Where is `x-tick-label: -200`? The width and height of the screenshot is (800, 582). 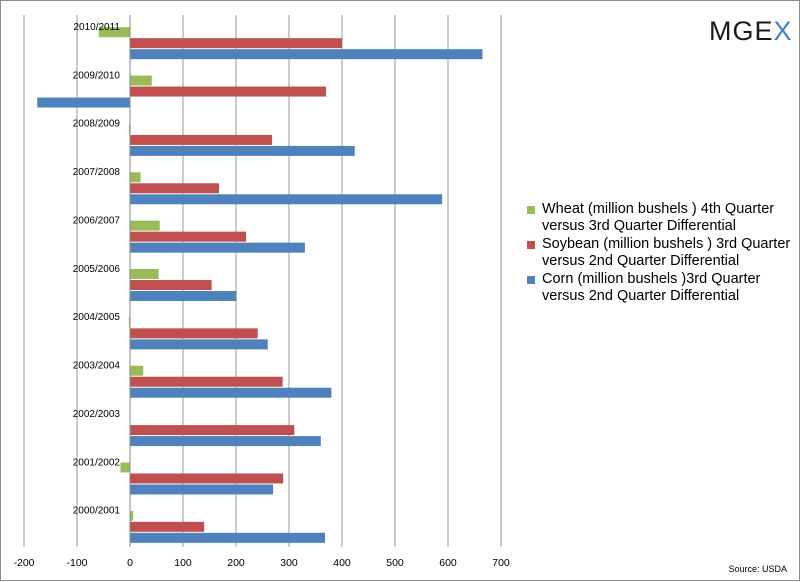 x-tick-label: -200 is located at coordinates (23, 563).